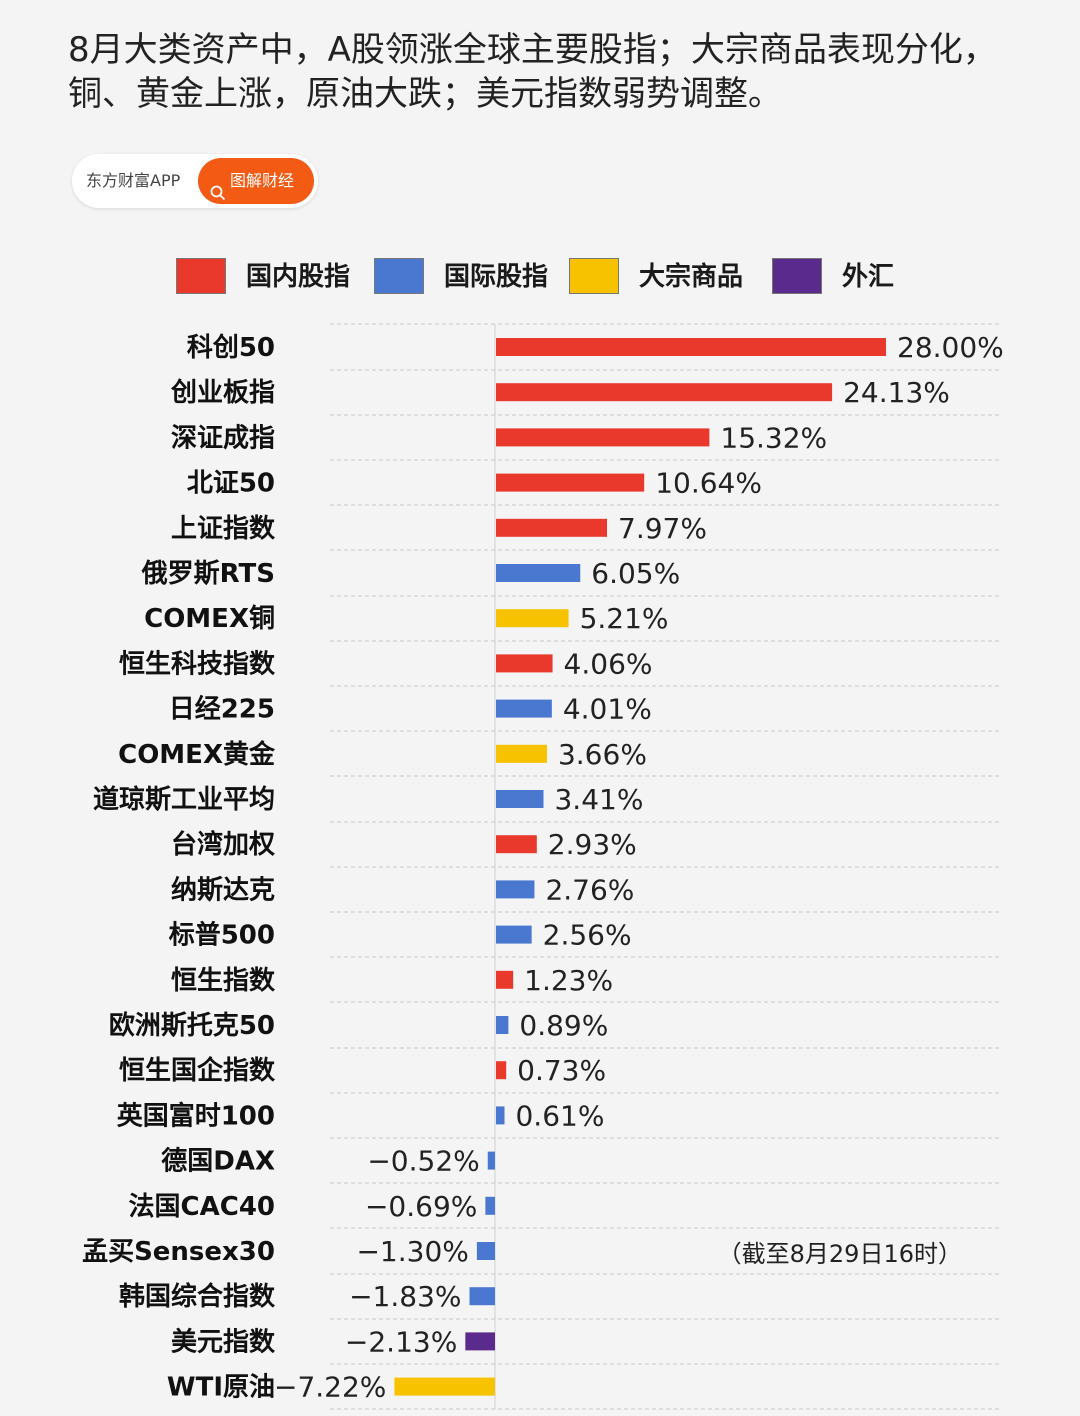 The image size is (1080, 1416). What do you see at coordinates (197, 664) in the screenshot?
I see `category-label: 恒生科技指数` at bounding box center [197, 664].